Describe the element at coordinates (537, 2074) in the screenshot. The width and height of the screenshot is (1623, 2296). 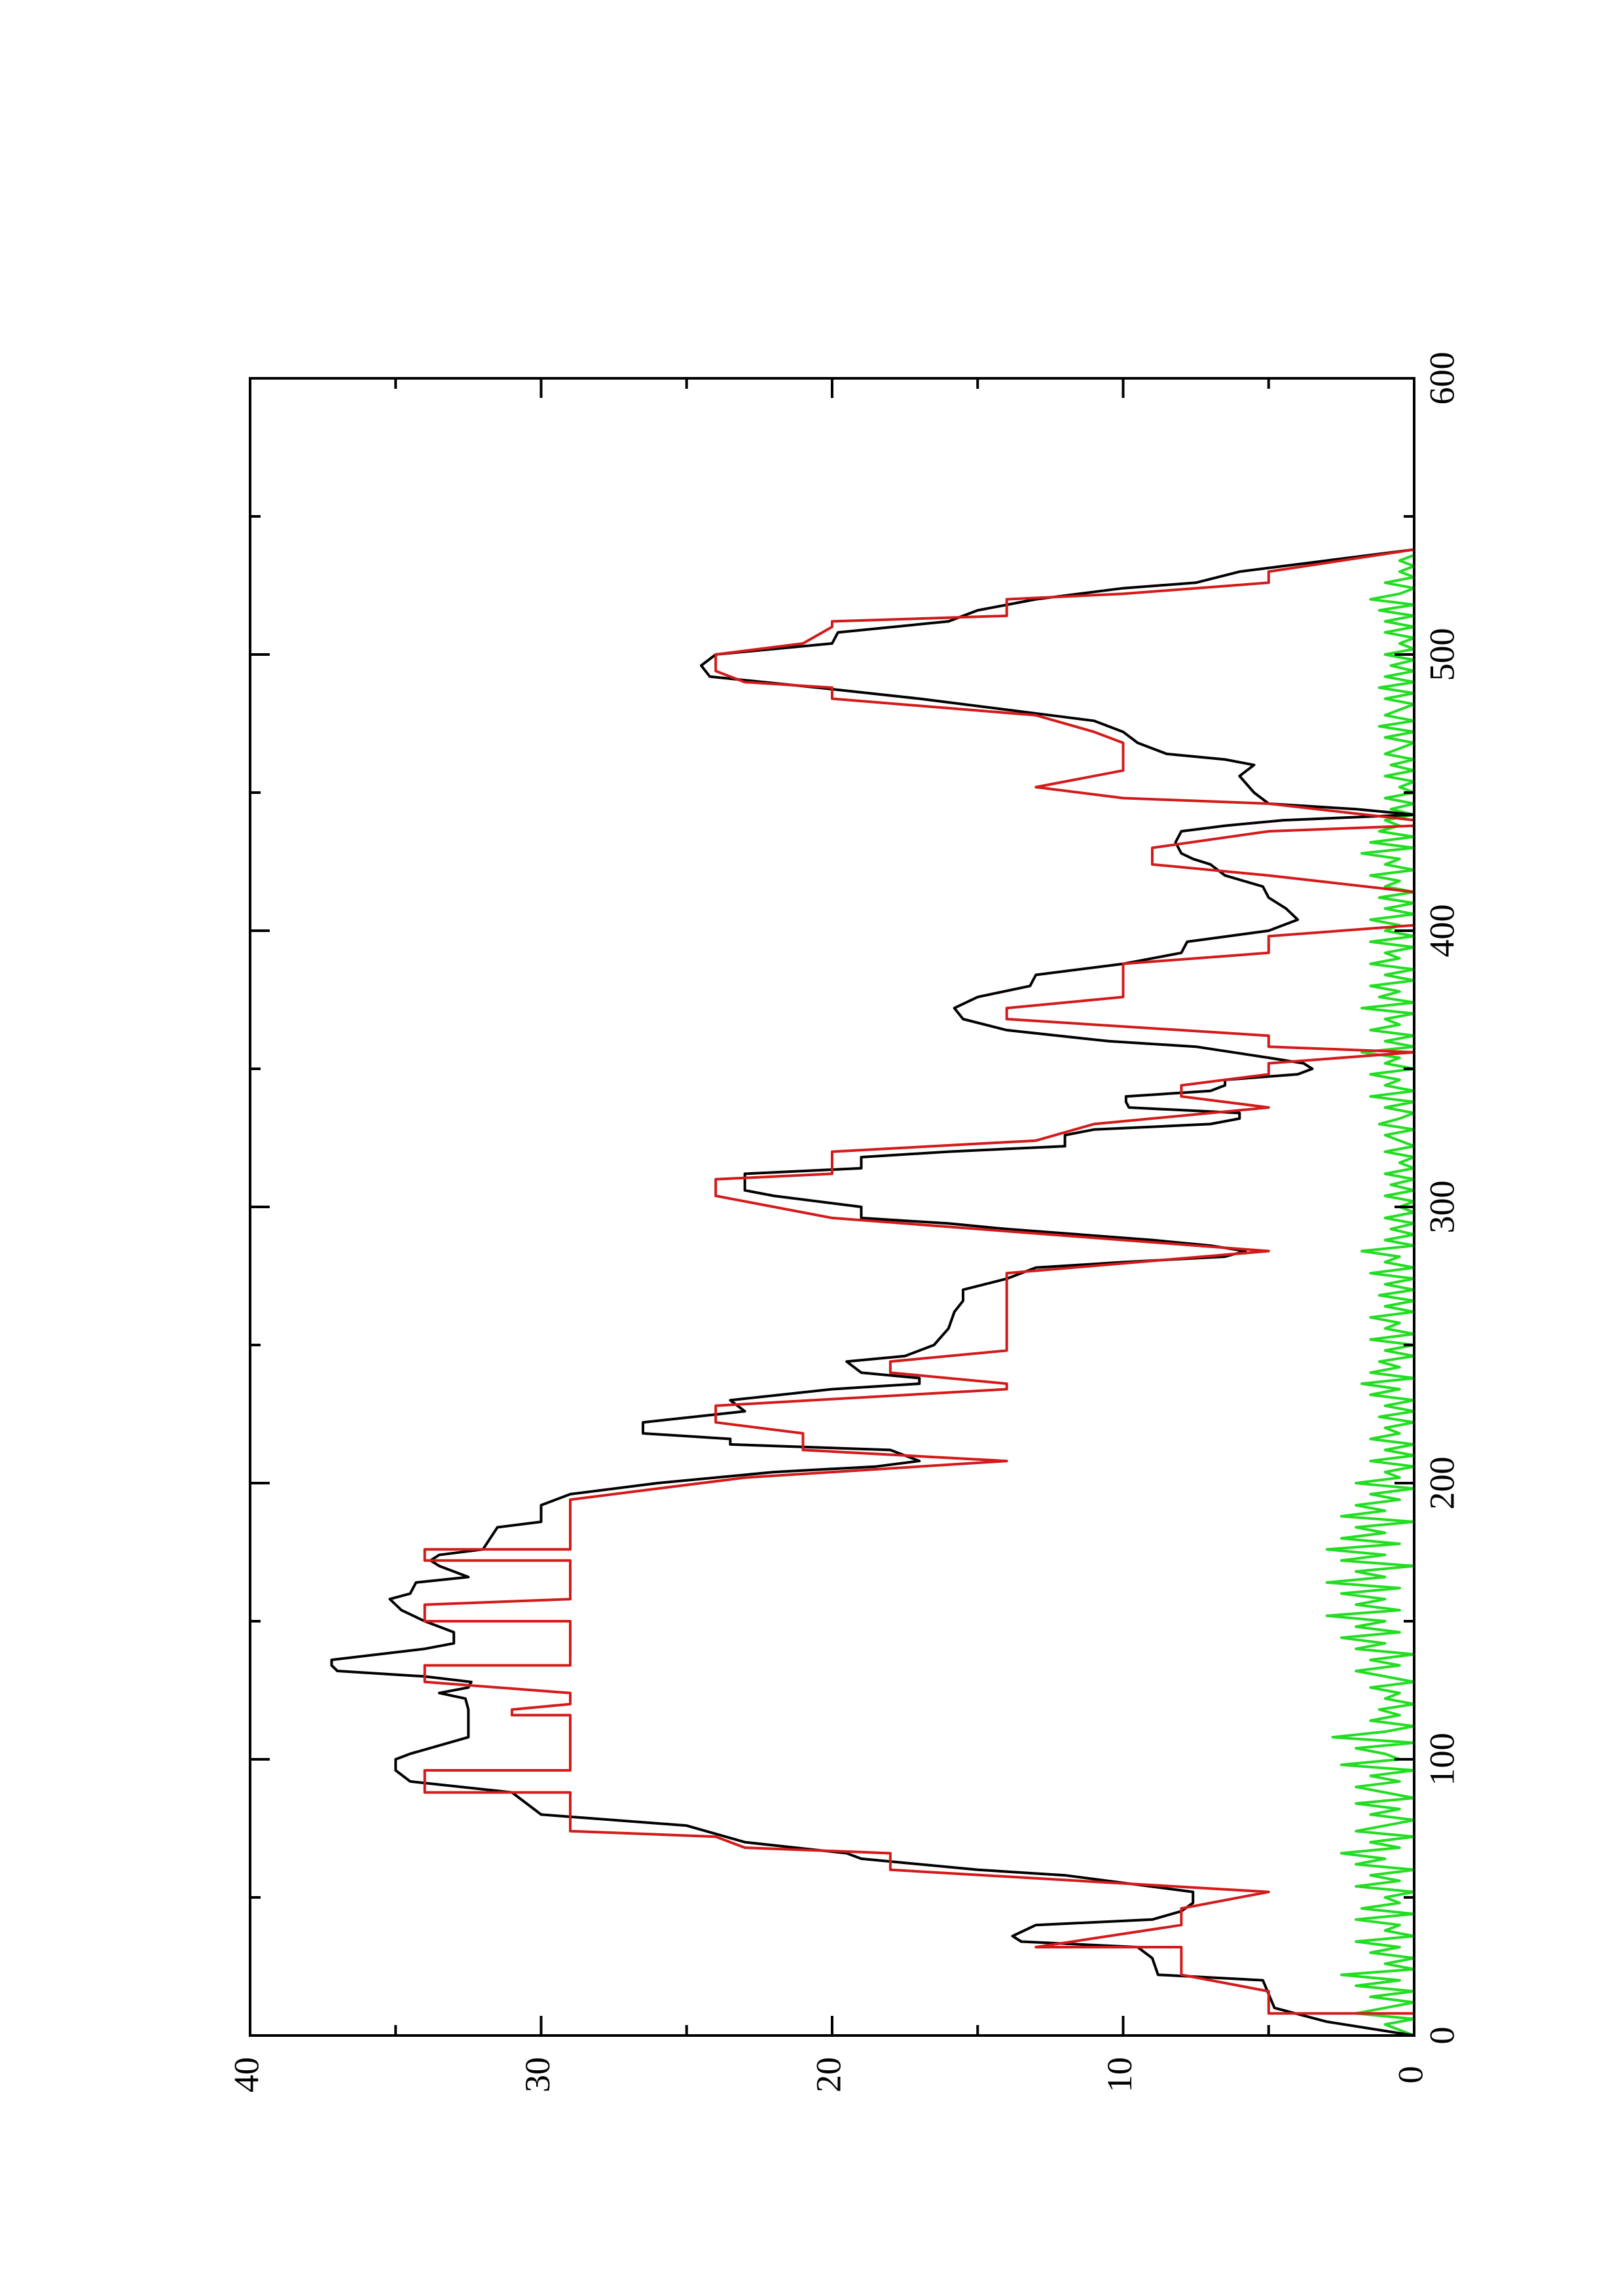
I see `y-tick-label: 30` at that location.